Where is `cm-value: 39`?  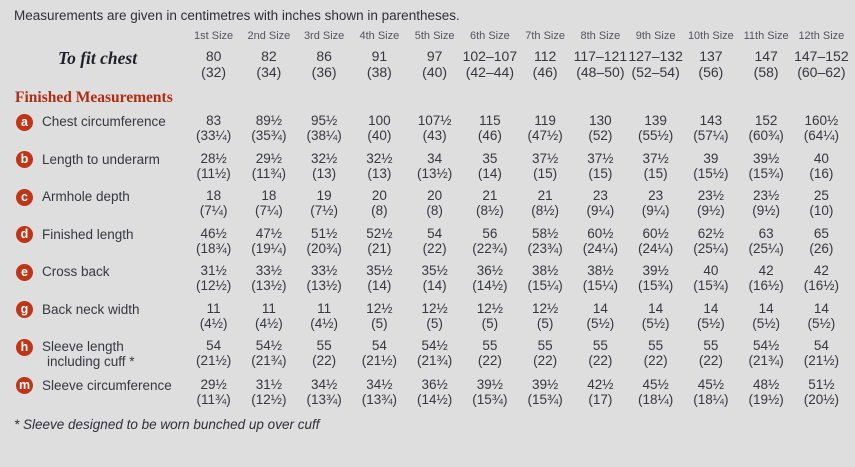
cm-value: 39 is located at coordinates (711, 158).